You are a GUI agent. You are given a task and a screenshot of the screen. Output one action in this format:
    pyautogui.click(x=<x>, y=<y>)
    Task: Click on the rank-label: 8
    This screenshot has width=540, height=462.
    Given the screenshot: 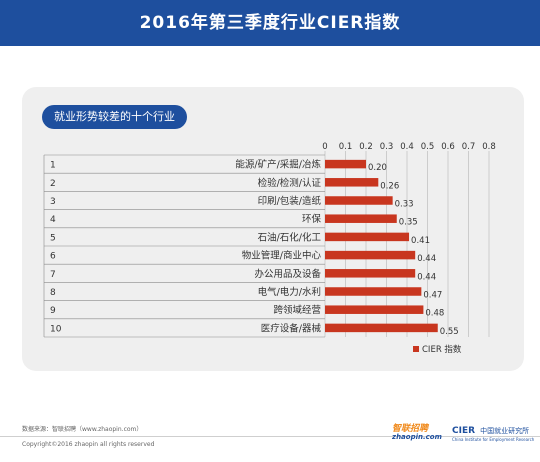 What is the action you would take?
    pyautogui.click(x=53, y=293)
    